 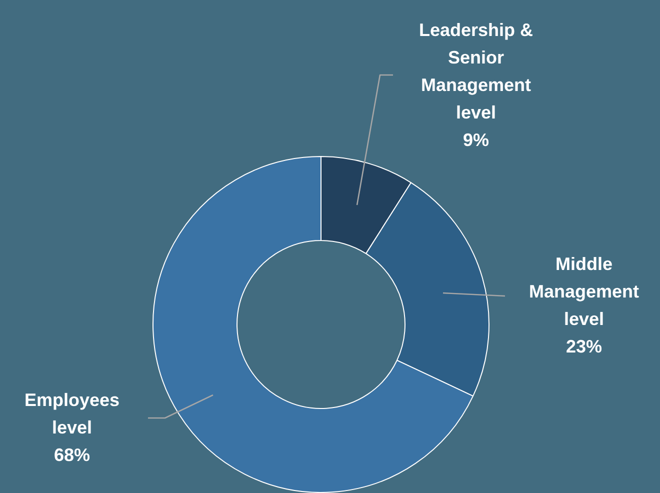 What do you see at coordinates (72, 454) in the screenshot?
I see `data-label: 68%` at bounding box center [72, 454].